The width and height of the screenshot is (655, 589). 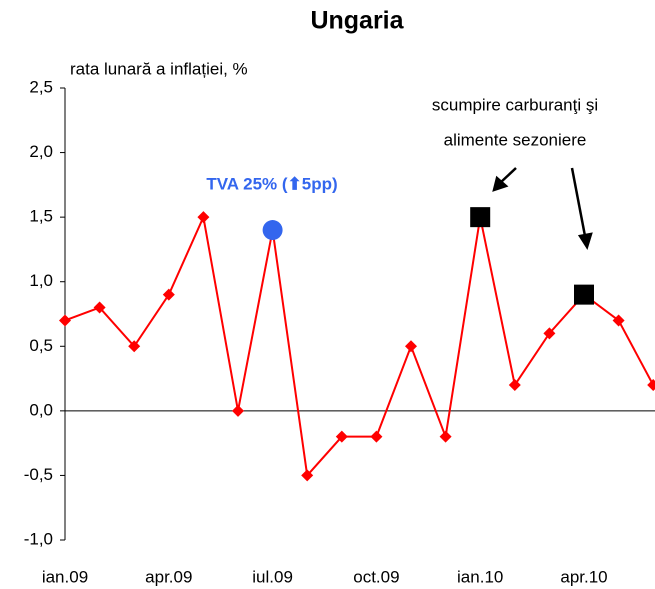 What do you see at coordinates (168, 576) in the screenshot?
I see `x-tick-label: apr.09` at bounding box center [168, 576].